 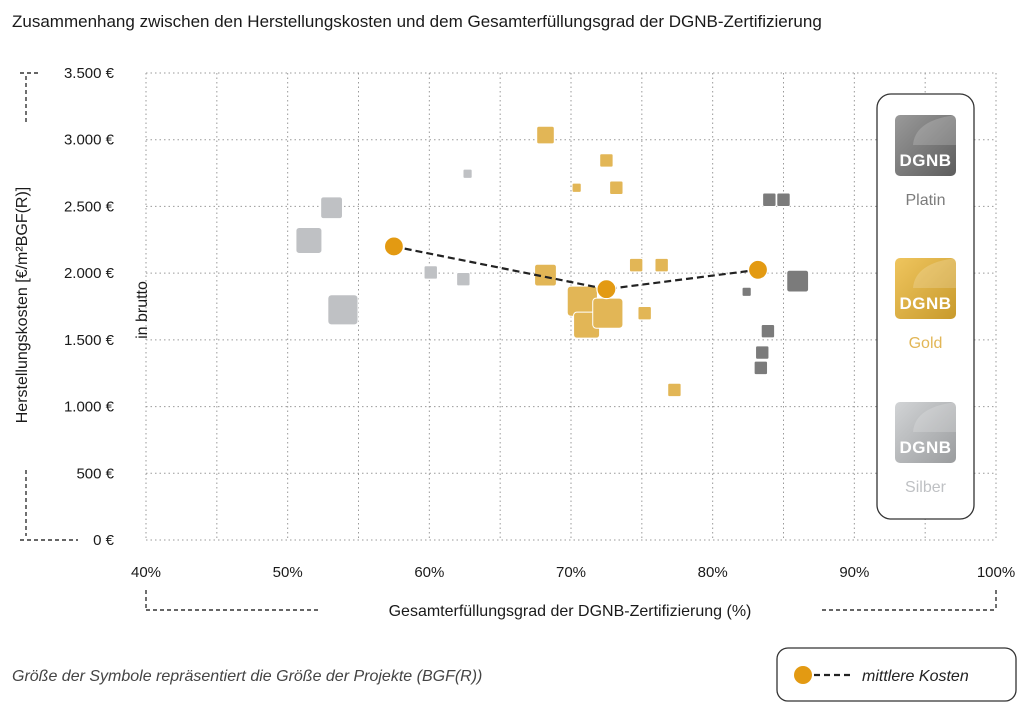 I want to click on mean-series, so click(x=576, y=268).